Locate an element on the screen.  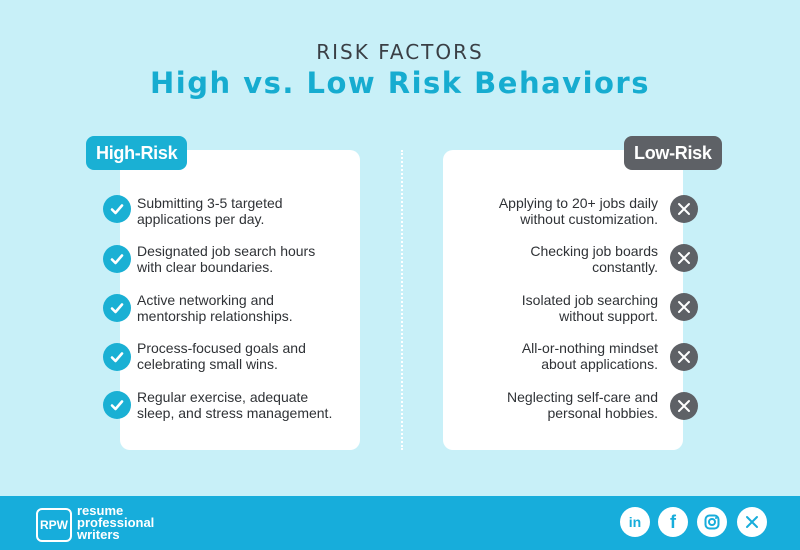
logo-abbr: RPW is located at coordinates (54, 525).